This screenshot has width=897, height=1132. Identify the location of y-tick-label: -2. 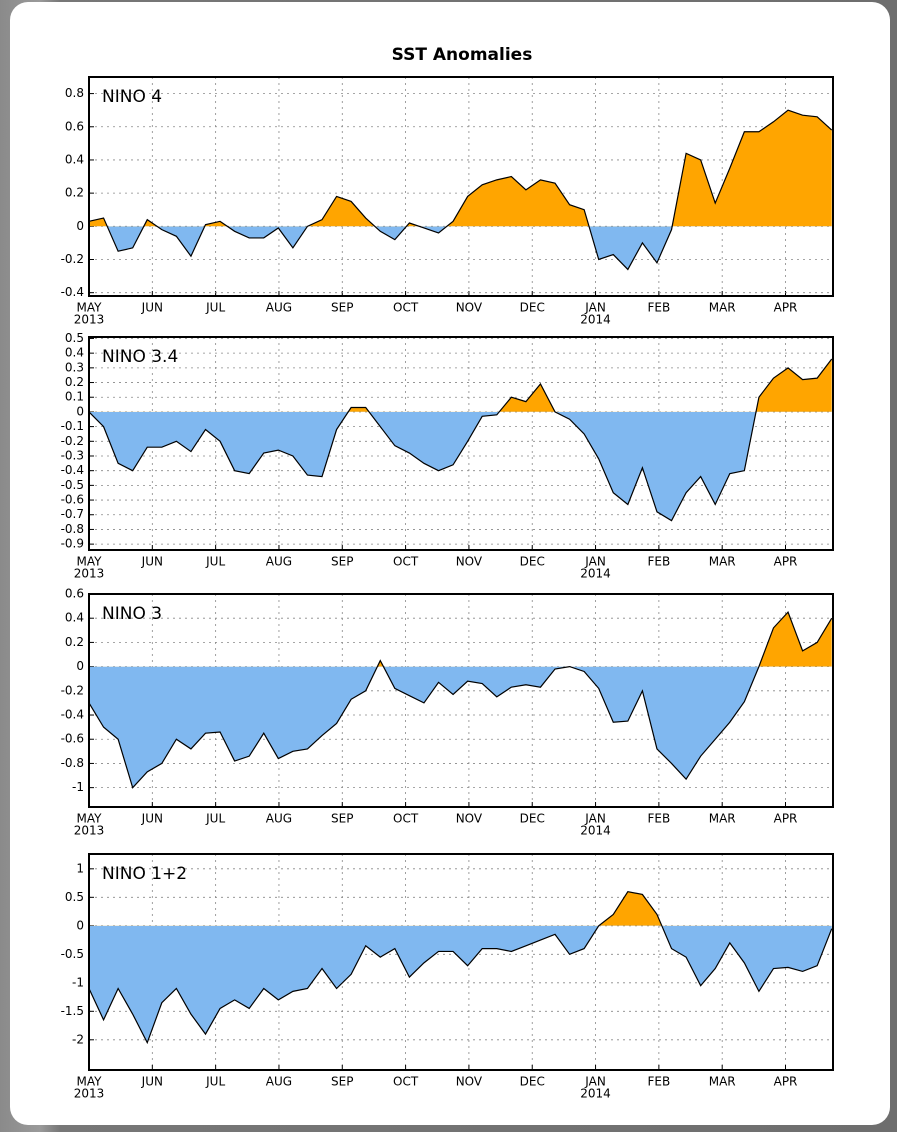
(78, 1039).